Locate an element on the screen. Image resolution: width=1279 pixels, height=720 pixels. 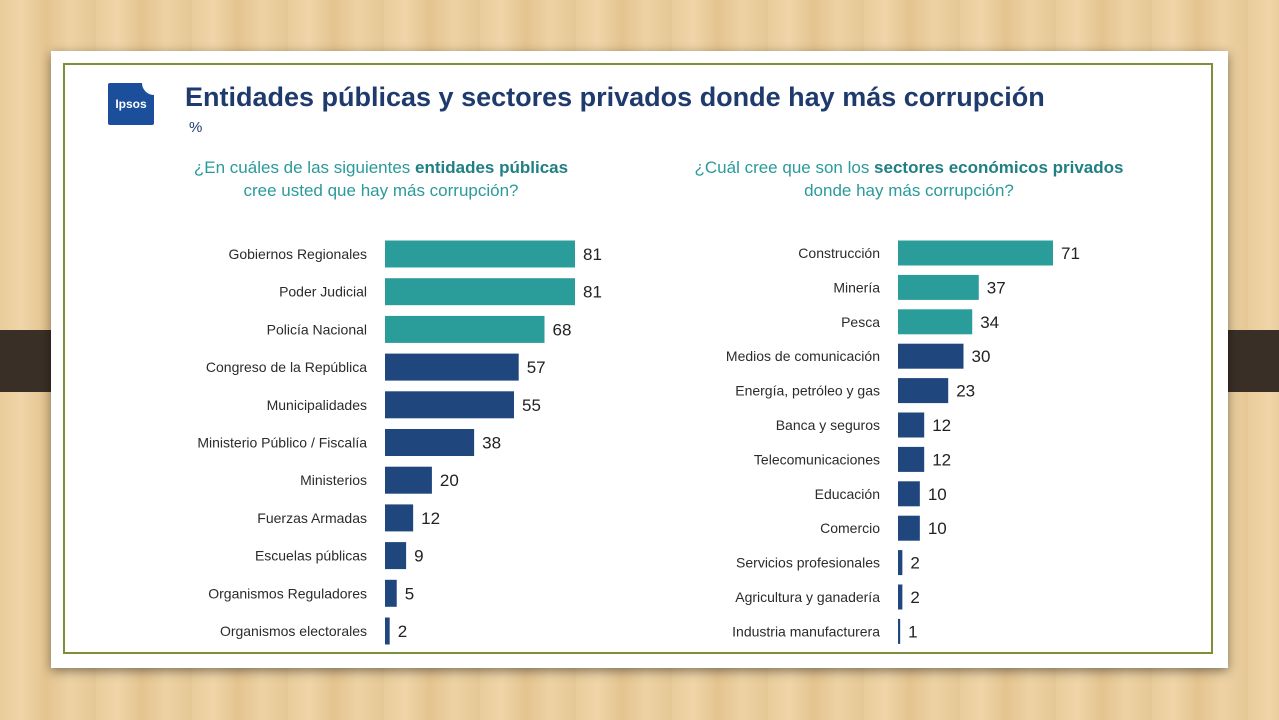
entity-value: 20 is located at coordinates (449, 480).